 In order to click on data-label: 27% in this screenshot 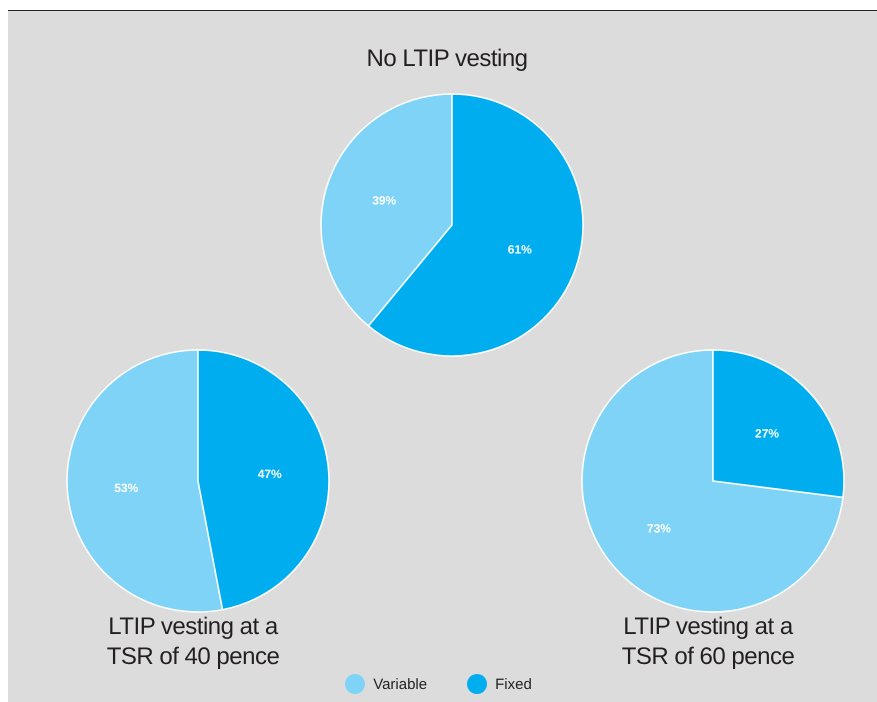, I will do `click(767, 433)`.